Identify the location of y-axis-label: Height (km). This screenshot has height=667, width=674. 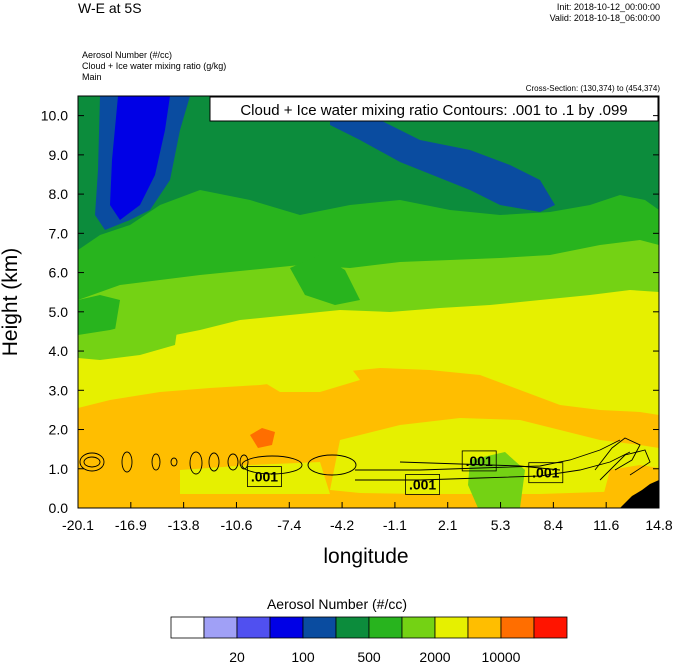
(11, 302).